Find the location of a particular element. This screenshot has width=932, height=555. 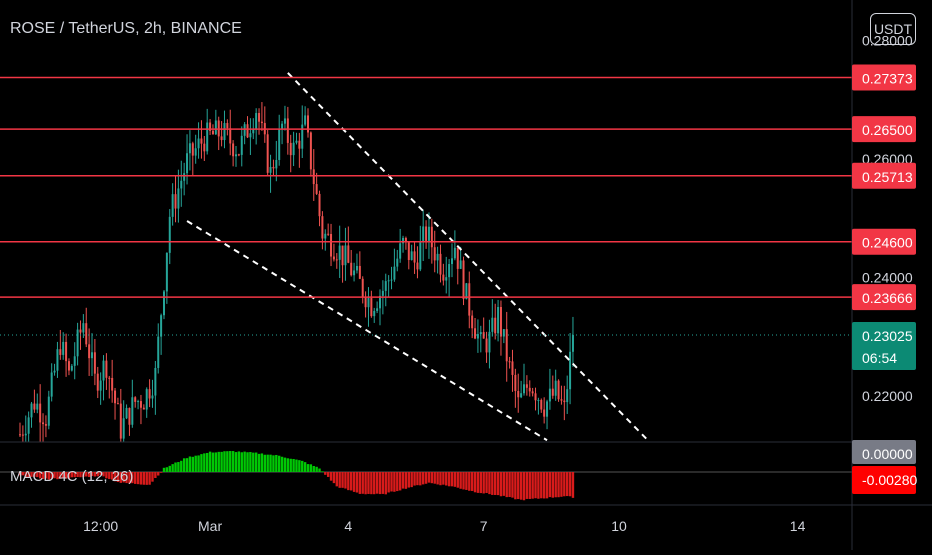

time-tick-label: Mar is located at coordinates (210, 526).